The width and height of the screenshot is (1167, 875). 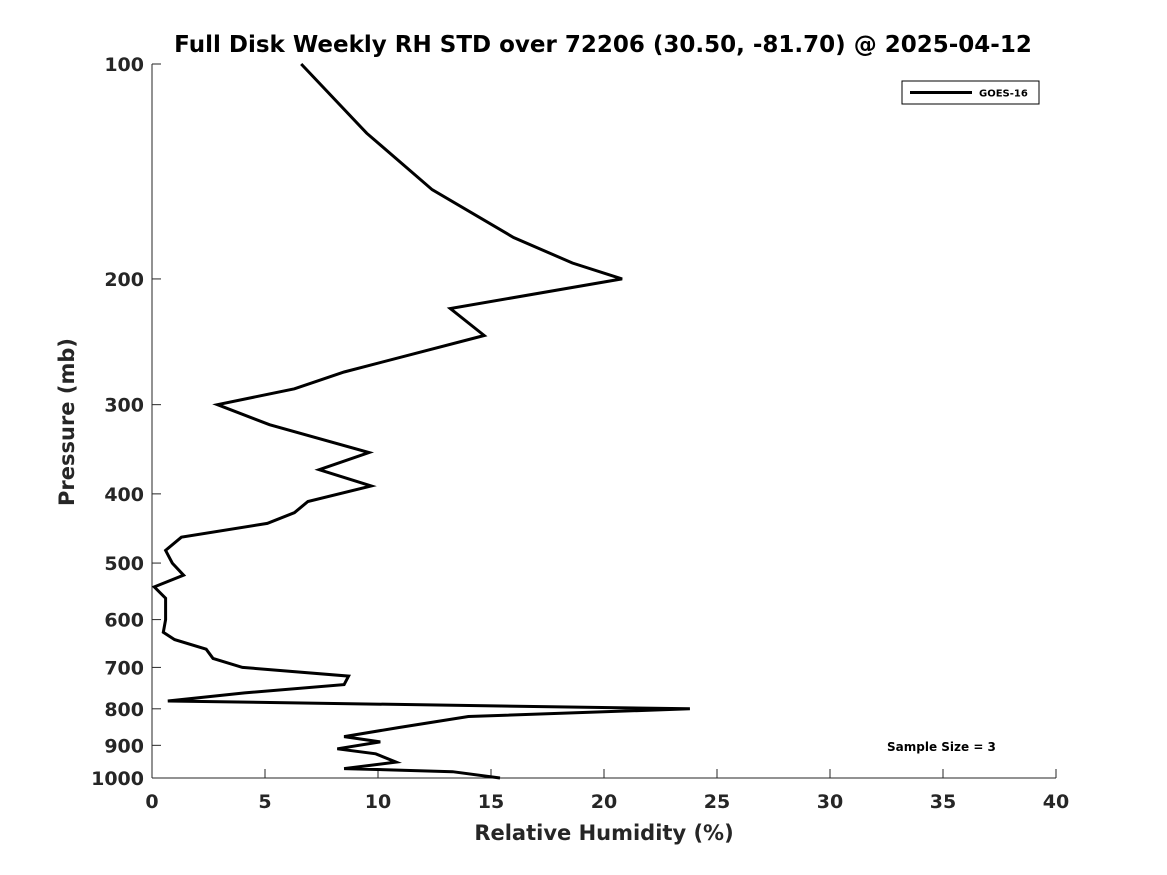 What do you see at coordinates (124, 746) in the screenshot?
I see `y-tick-label: 900` at bounding box center [124, 746].